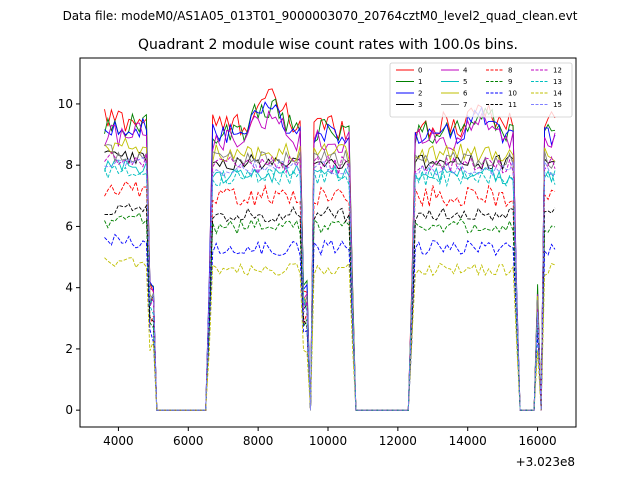 Image resolution: width=640 pixels, height=480 pixels. What do you see at coordinates (510, 71) in the screenshot?
I see `legend-label: 8` at bounding box center [510, 71].